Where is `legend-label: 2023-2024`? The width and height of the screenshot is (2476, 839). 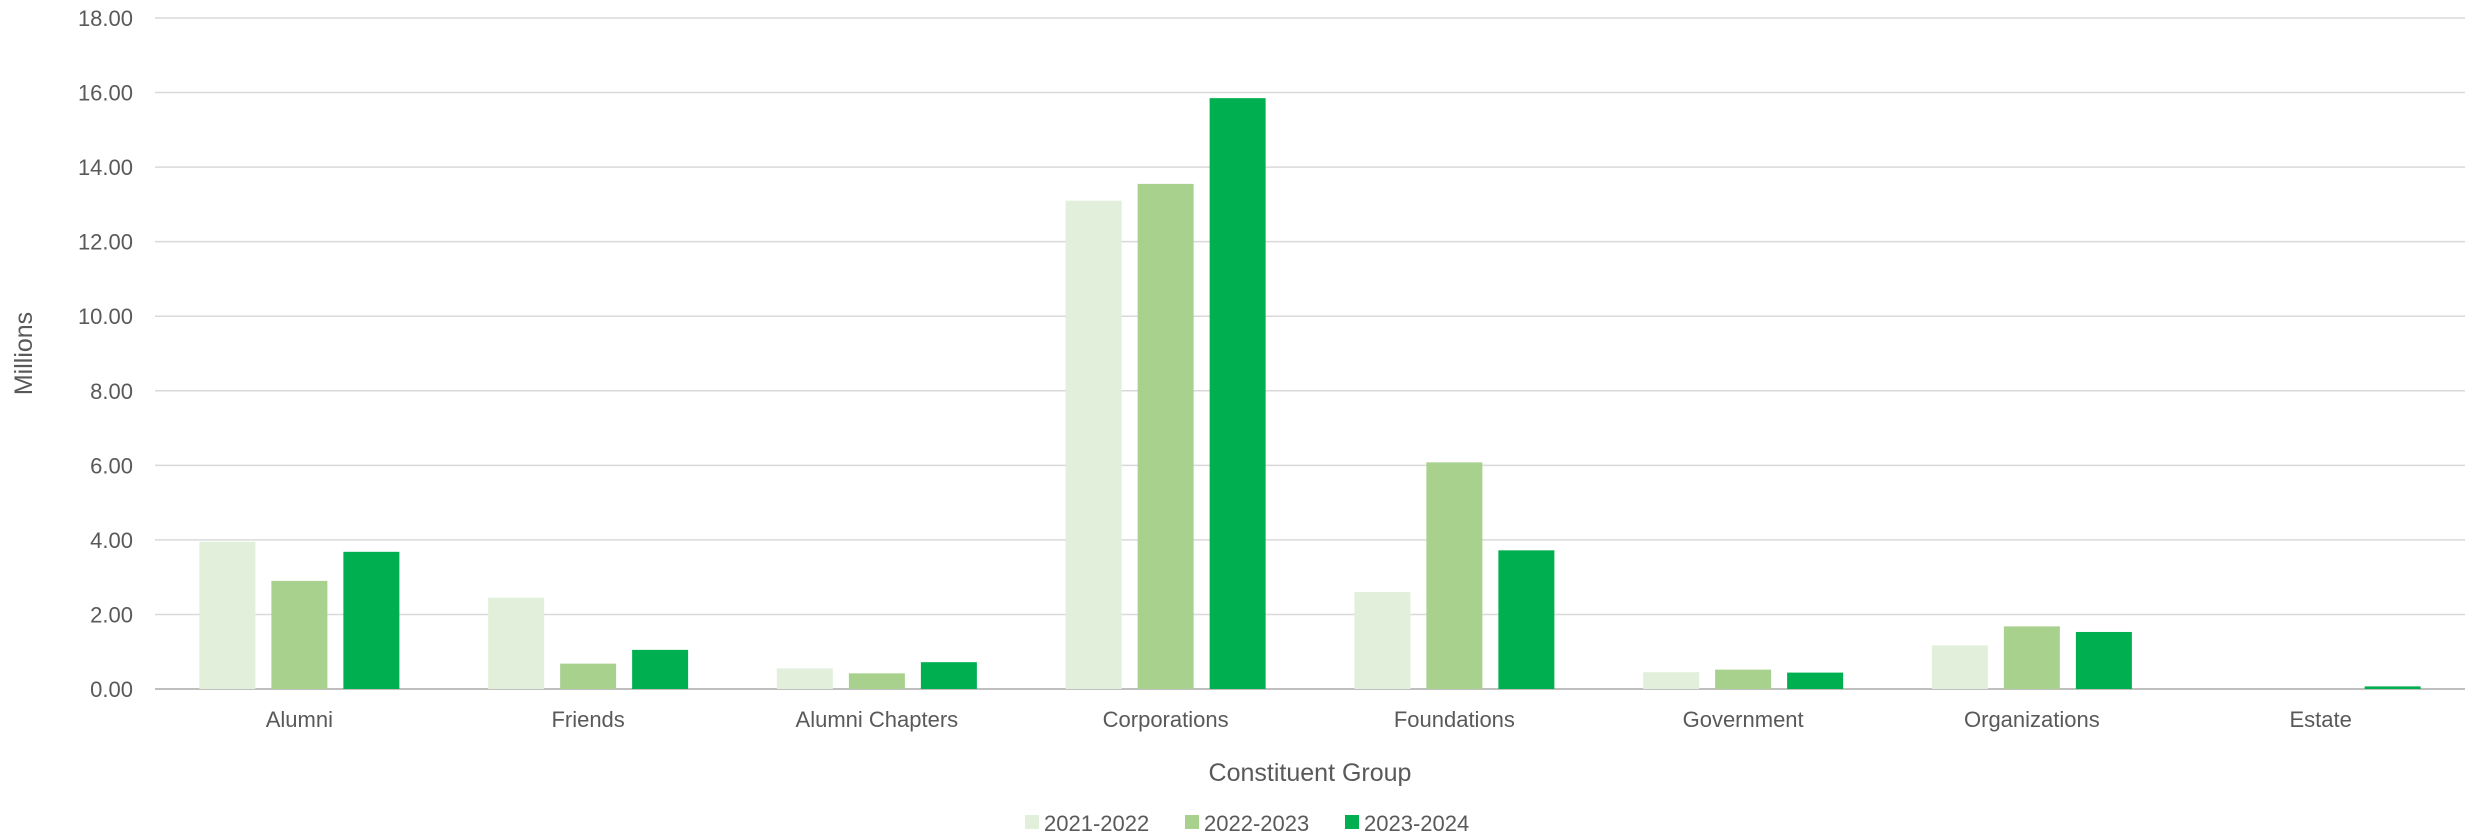
legend-label: 2023-2024 is located at coordinates (1416, 823).